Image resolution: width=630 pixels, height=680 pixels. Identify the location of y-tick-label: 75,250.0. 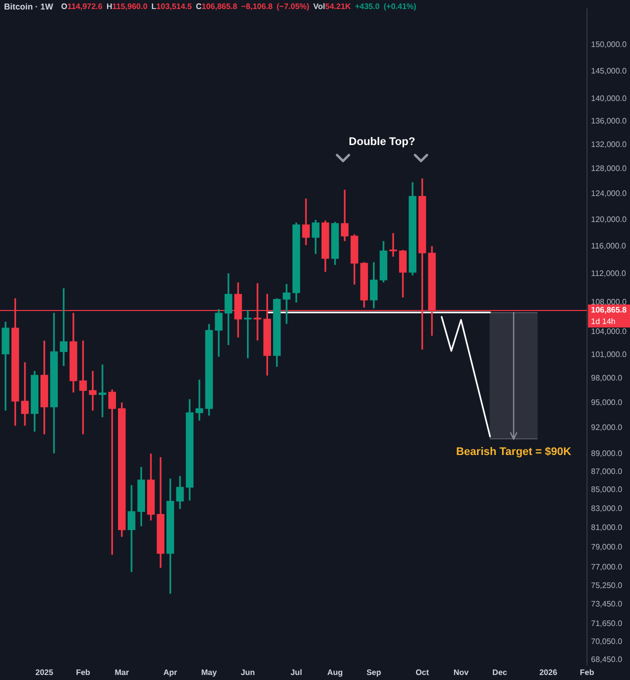
(607, 585).